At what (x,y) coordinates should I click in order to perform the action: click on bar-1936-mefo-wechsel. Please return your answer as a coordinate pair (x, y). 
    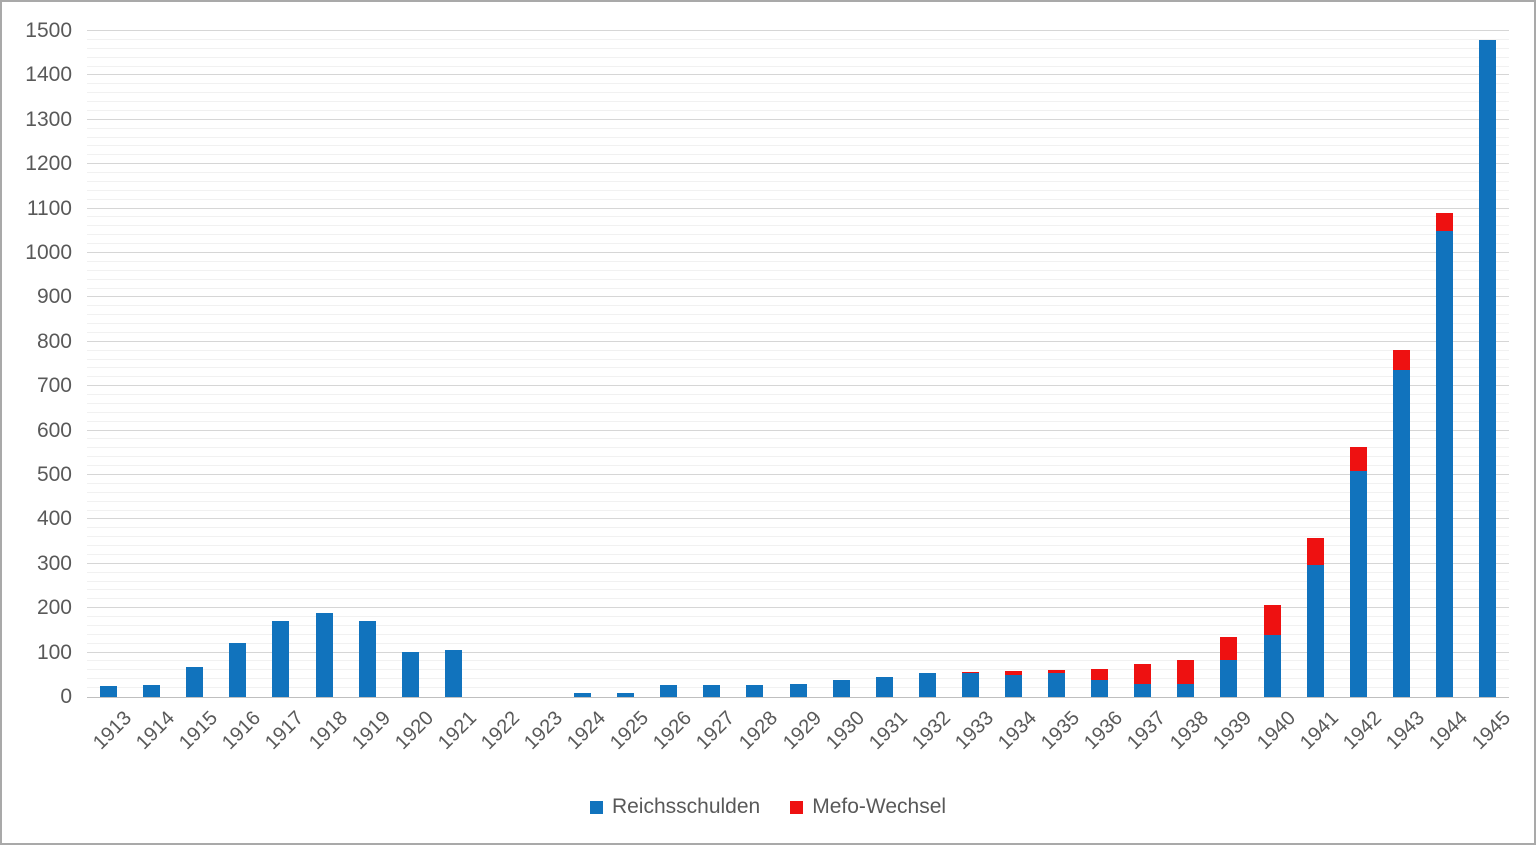
    Looking at the image, I should click on (1100, 674).